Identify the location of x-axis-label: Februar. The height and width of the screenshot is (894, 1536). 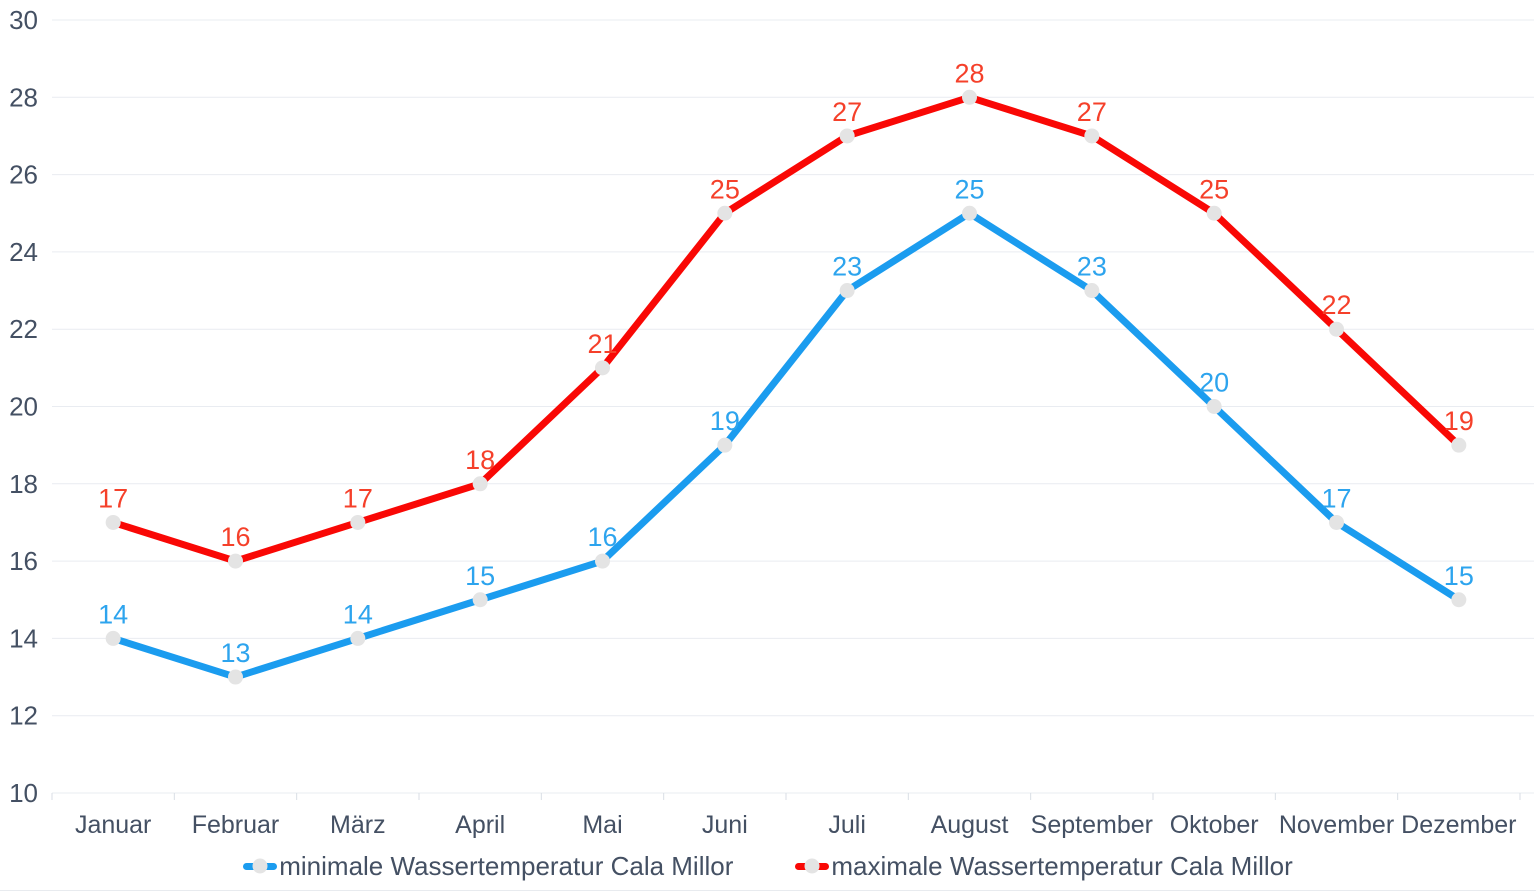
(236, 825).